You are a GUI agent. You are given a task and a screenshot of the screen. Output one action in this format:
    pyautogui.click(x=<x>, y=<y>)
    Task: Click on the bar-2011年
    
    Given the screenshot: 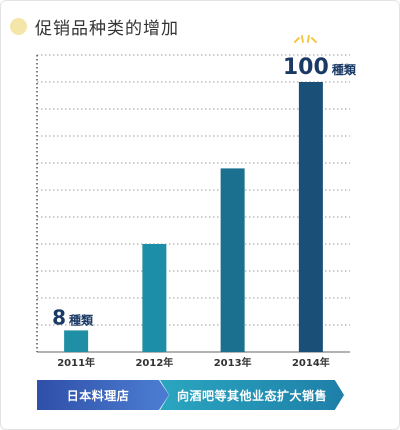 What is the action you would take?
    pyautogui.click(x=76, y=341)
    